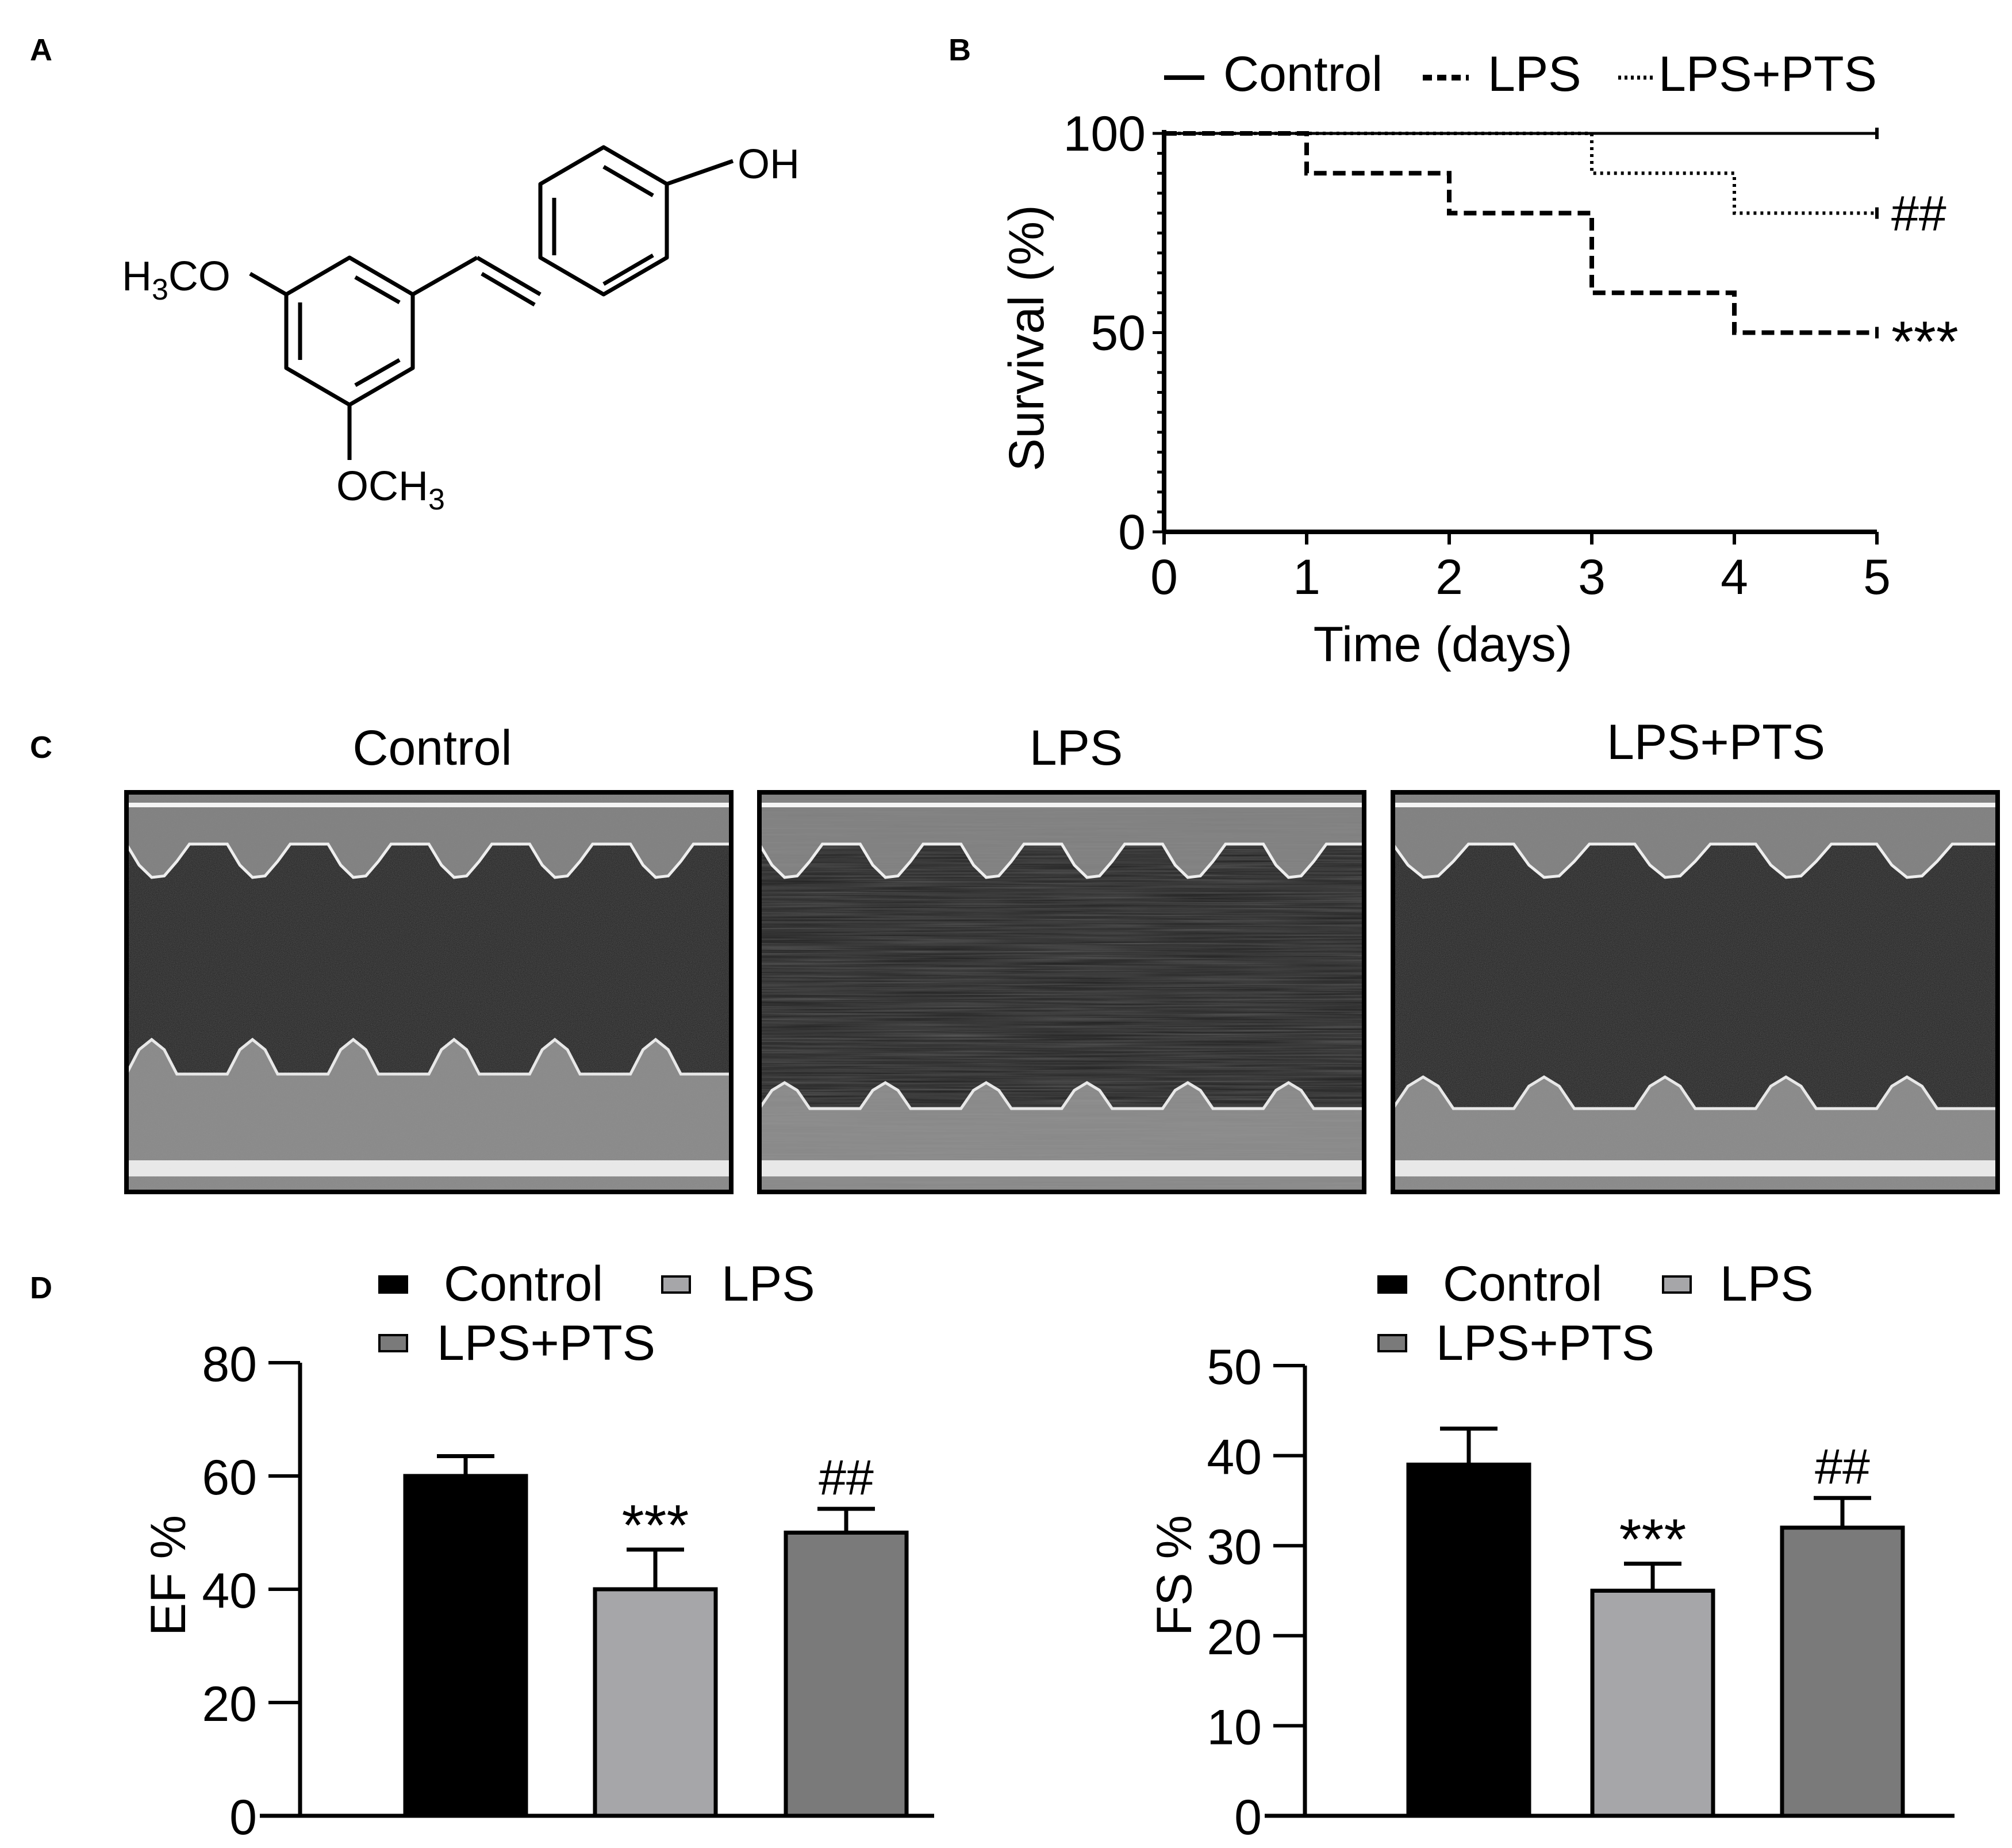 Image resolution: width=2012 pixels, height=1848 pixels. What do you see at coordinates (1877, 577) in the screenshot?
I see `survival-x-tick-label: 5` at bounding box center [1877, 577].